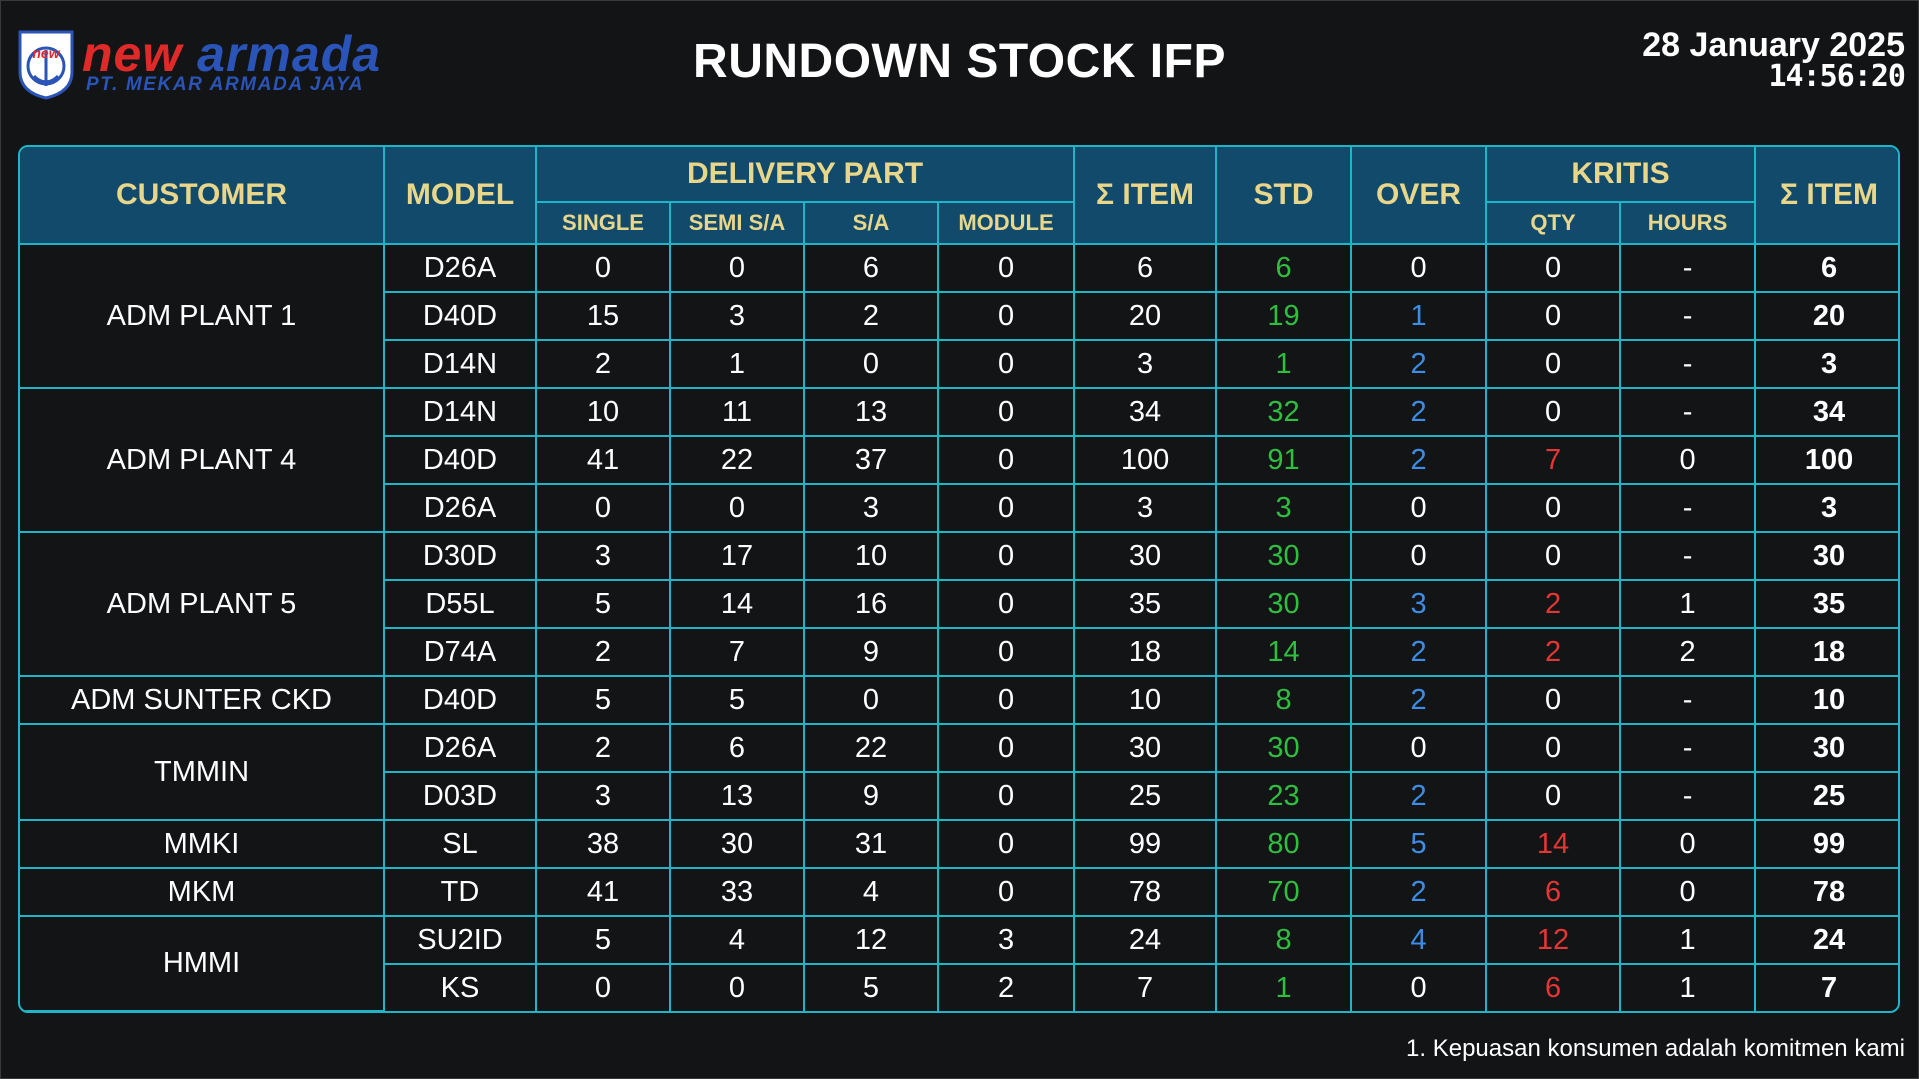 This screenshot has width=1919, height=1079. I want to click on cell-hours: 2, so click(1688, 652).